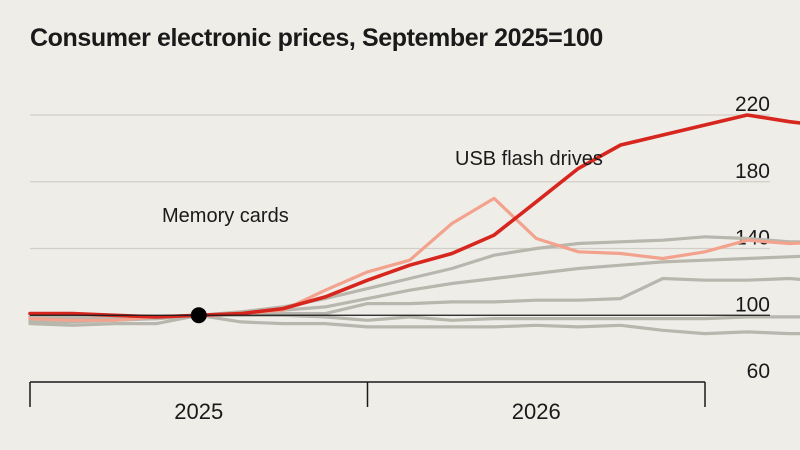 This screenshot has height=450, width=800. What do you see at coordinates (198, 315) in the screenshot?
I see `baseline-marker-dot` at bounding box center [198, 315].